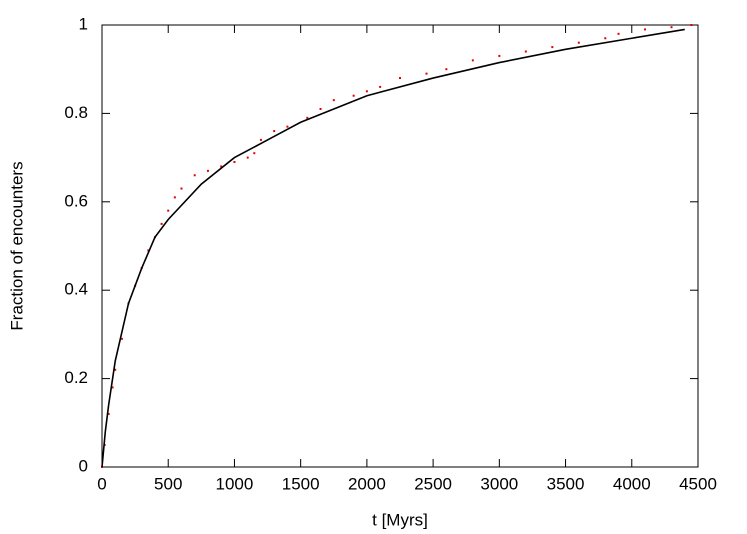  What do you see at coordinates (566, 483) in the screenshot?
I see `x-tick-label: 3500` at bounding box center [566, 483].